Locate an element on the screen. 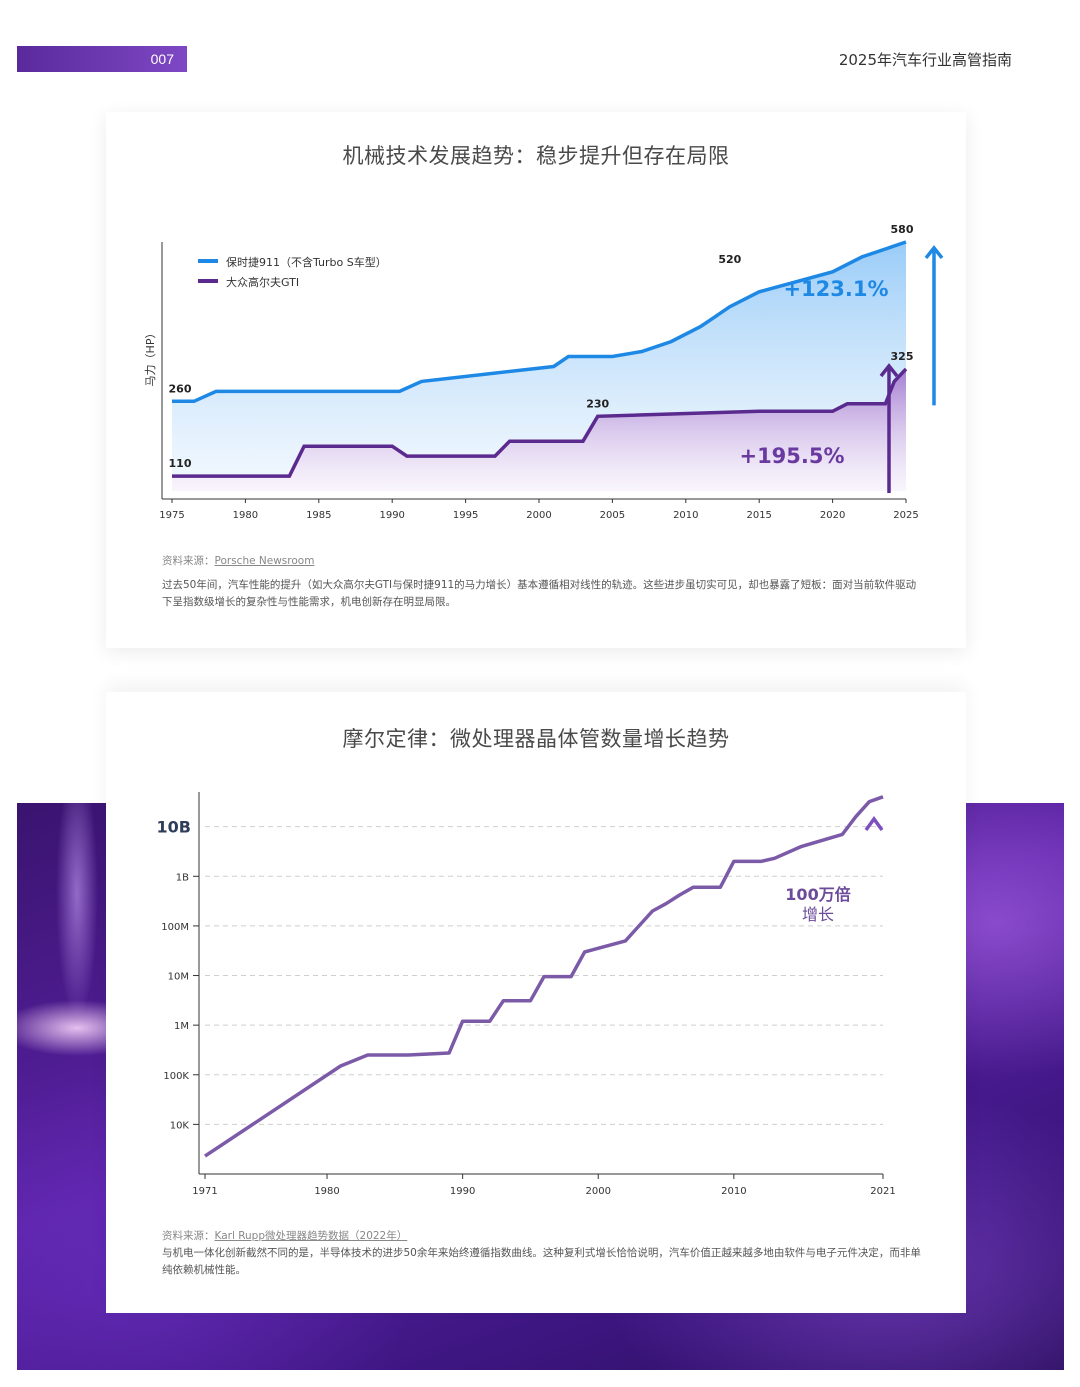  chart1-x-tick-label: 1990 is located at coordinates (391, 515).